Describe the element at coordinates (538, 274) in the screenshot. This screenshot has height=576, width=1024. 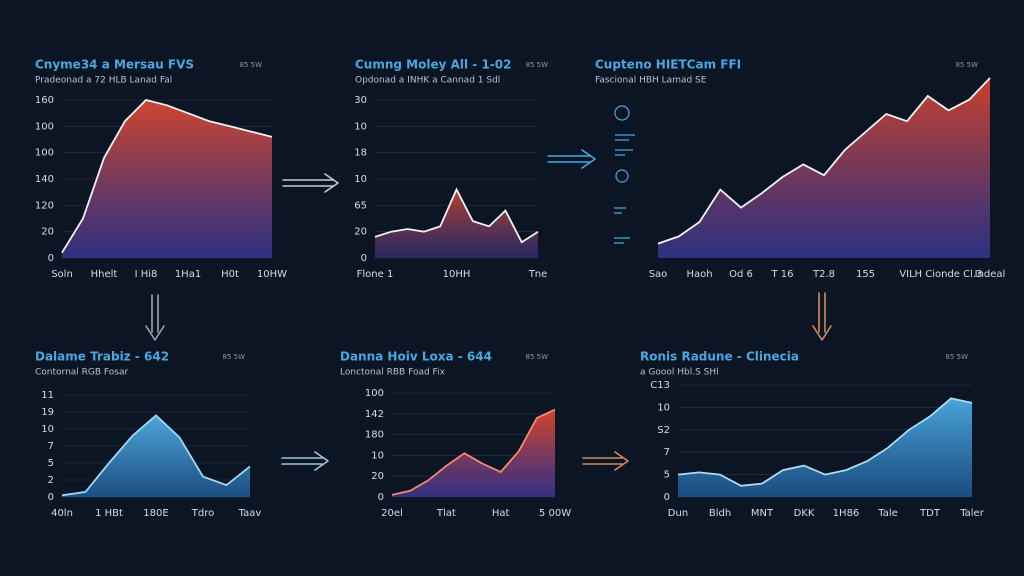
I see `x-tick-label: Tne` at that location.